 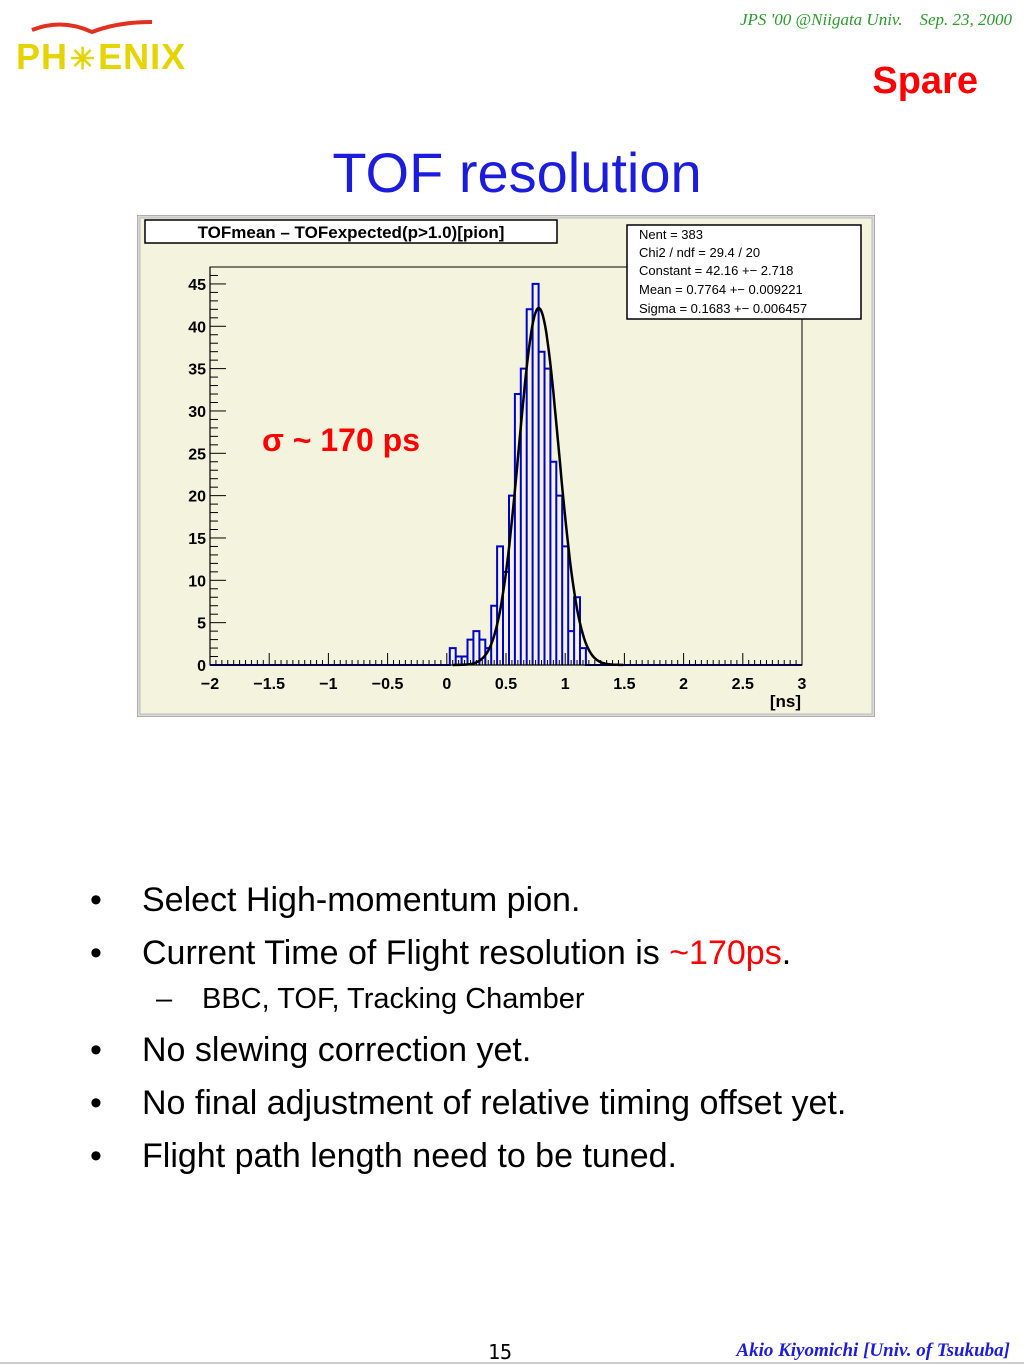 I want to click on y-tick-label: 45, so click(x=197, y=285).